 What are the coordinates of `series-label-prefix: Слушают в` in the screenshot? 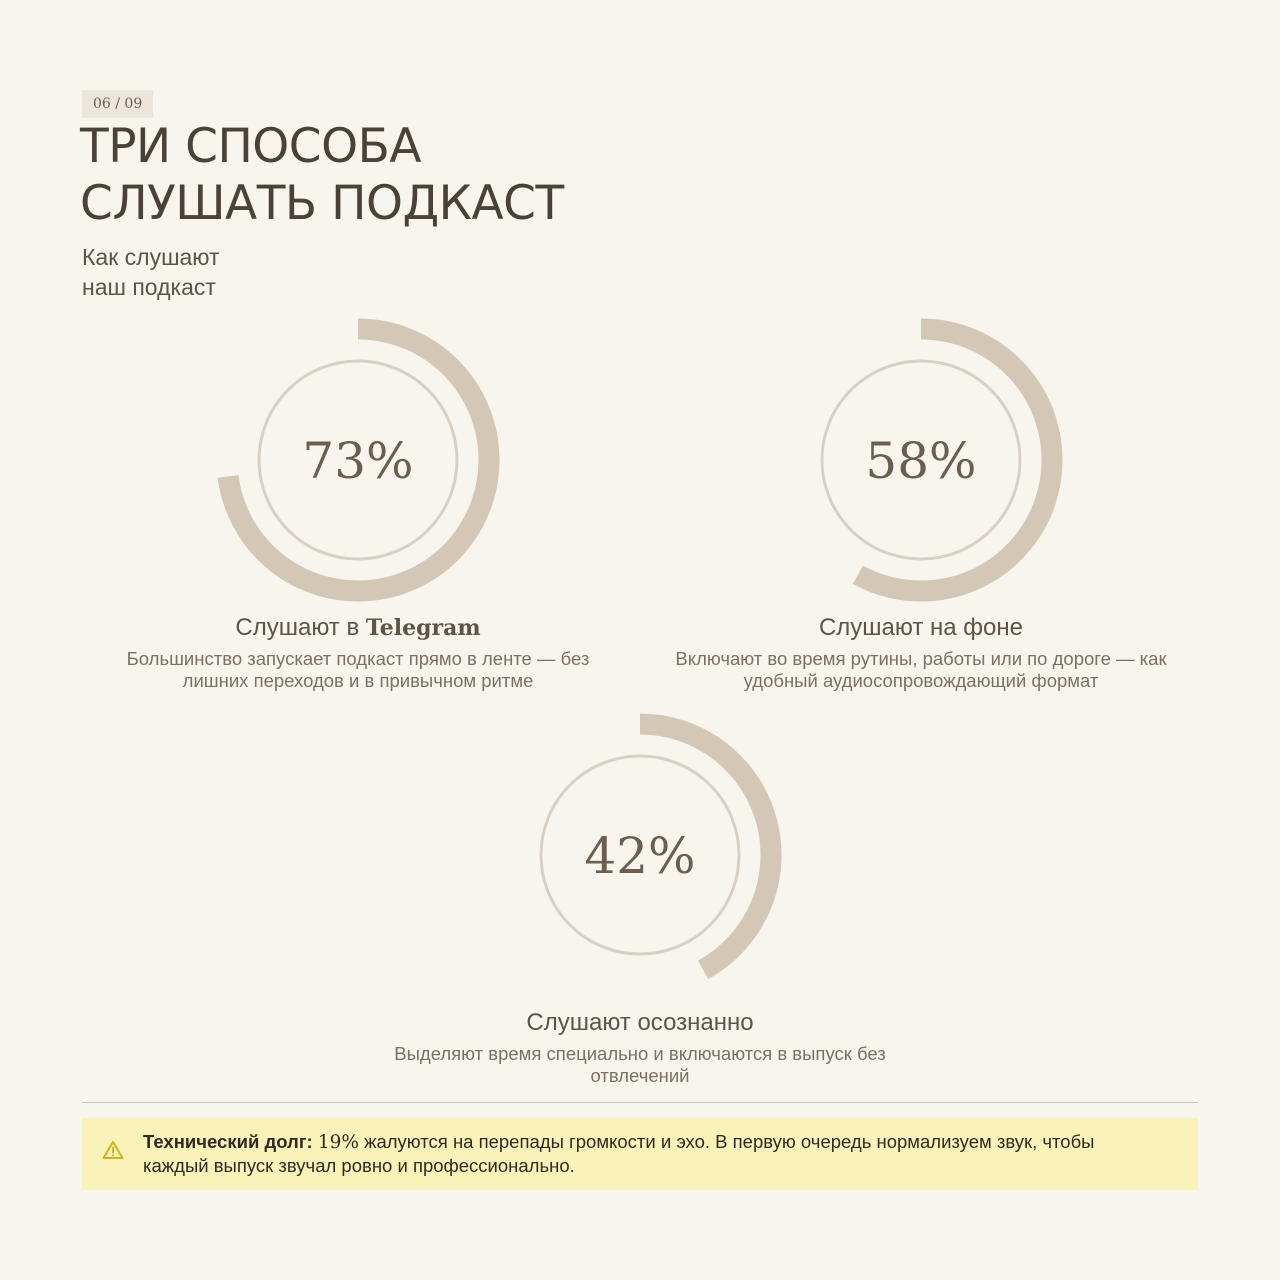 It's located at (300, 627).